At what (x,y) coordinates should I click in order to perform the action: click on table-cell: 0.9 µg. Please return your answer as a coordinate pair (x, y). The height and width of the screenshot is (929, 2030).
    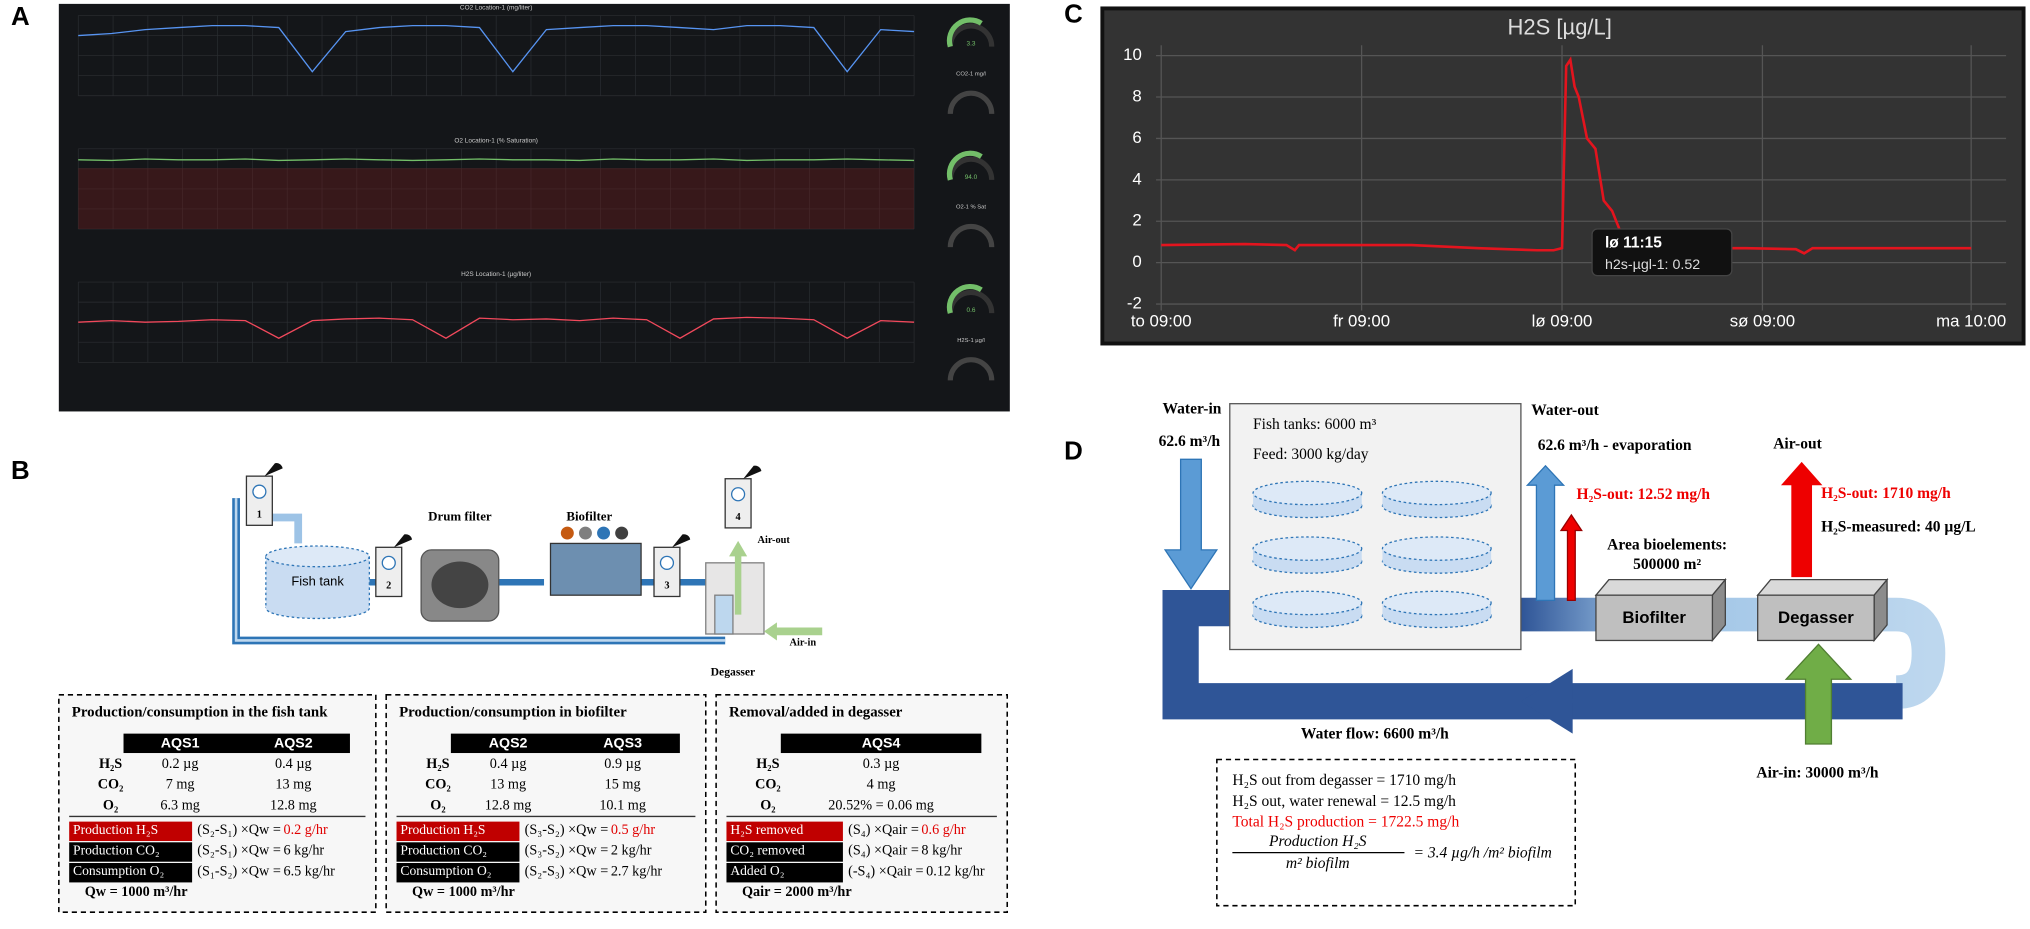
    Looking at the image, I should click on (622, 764).